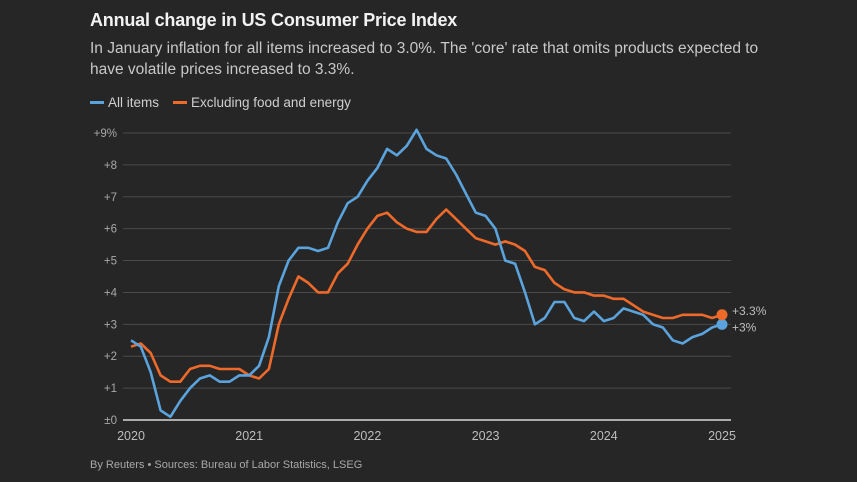  What do you see at coordinates (110, 389) in the screenshot?
I see `y-tick-label: +1` at bounding box center [110, 389].